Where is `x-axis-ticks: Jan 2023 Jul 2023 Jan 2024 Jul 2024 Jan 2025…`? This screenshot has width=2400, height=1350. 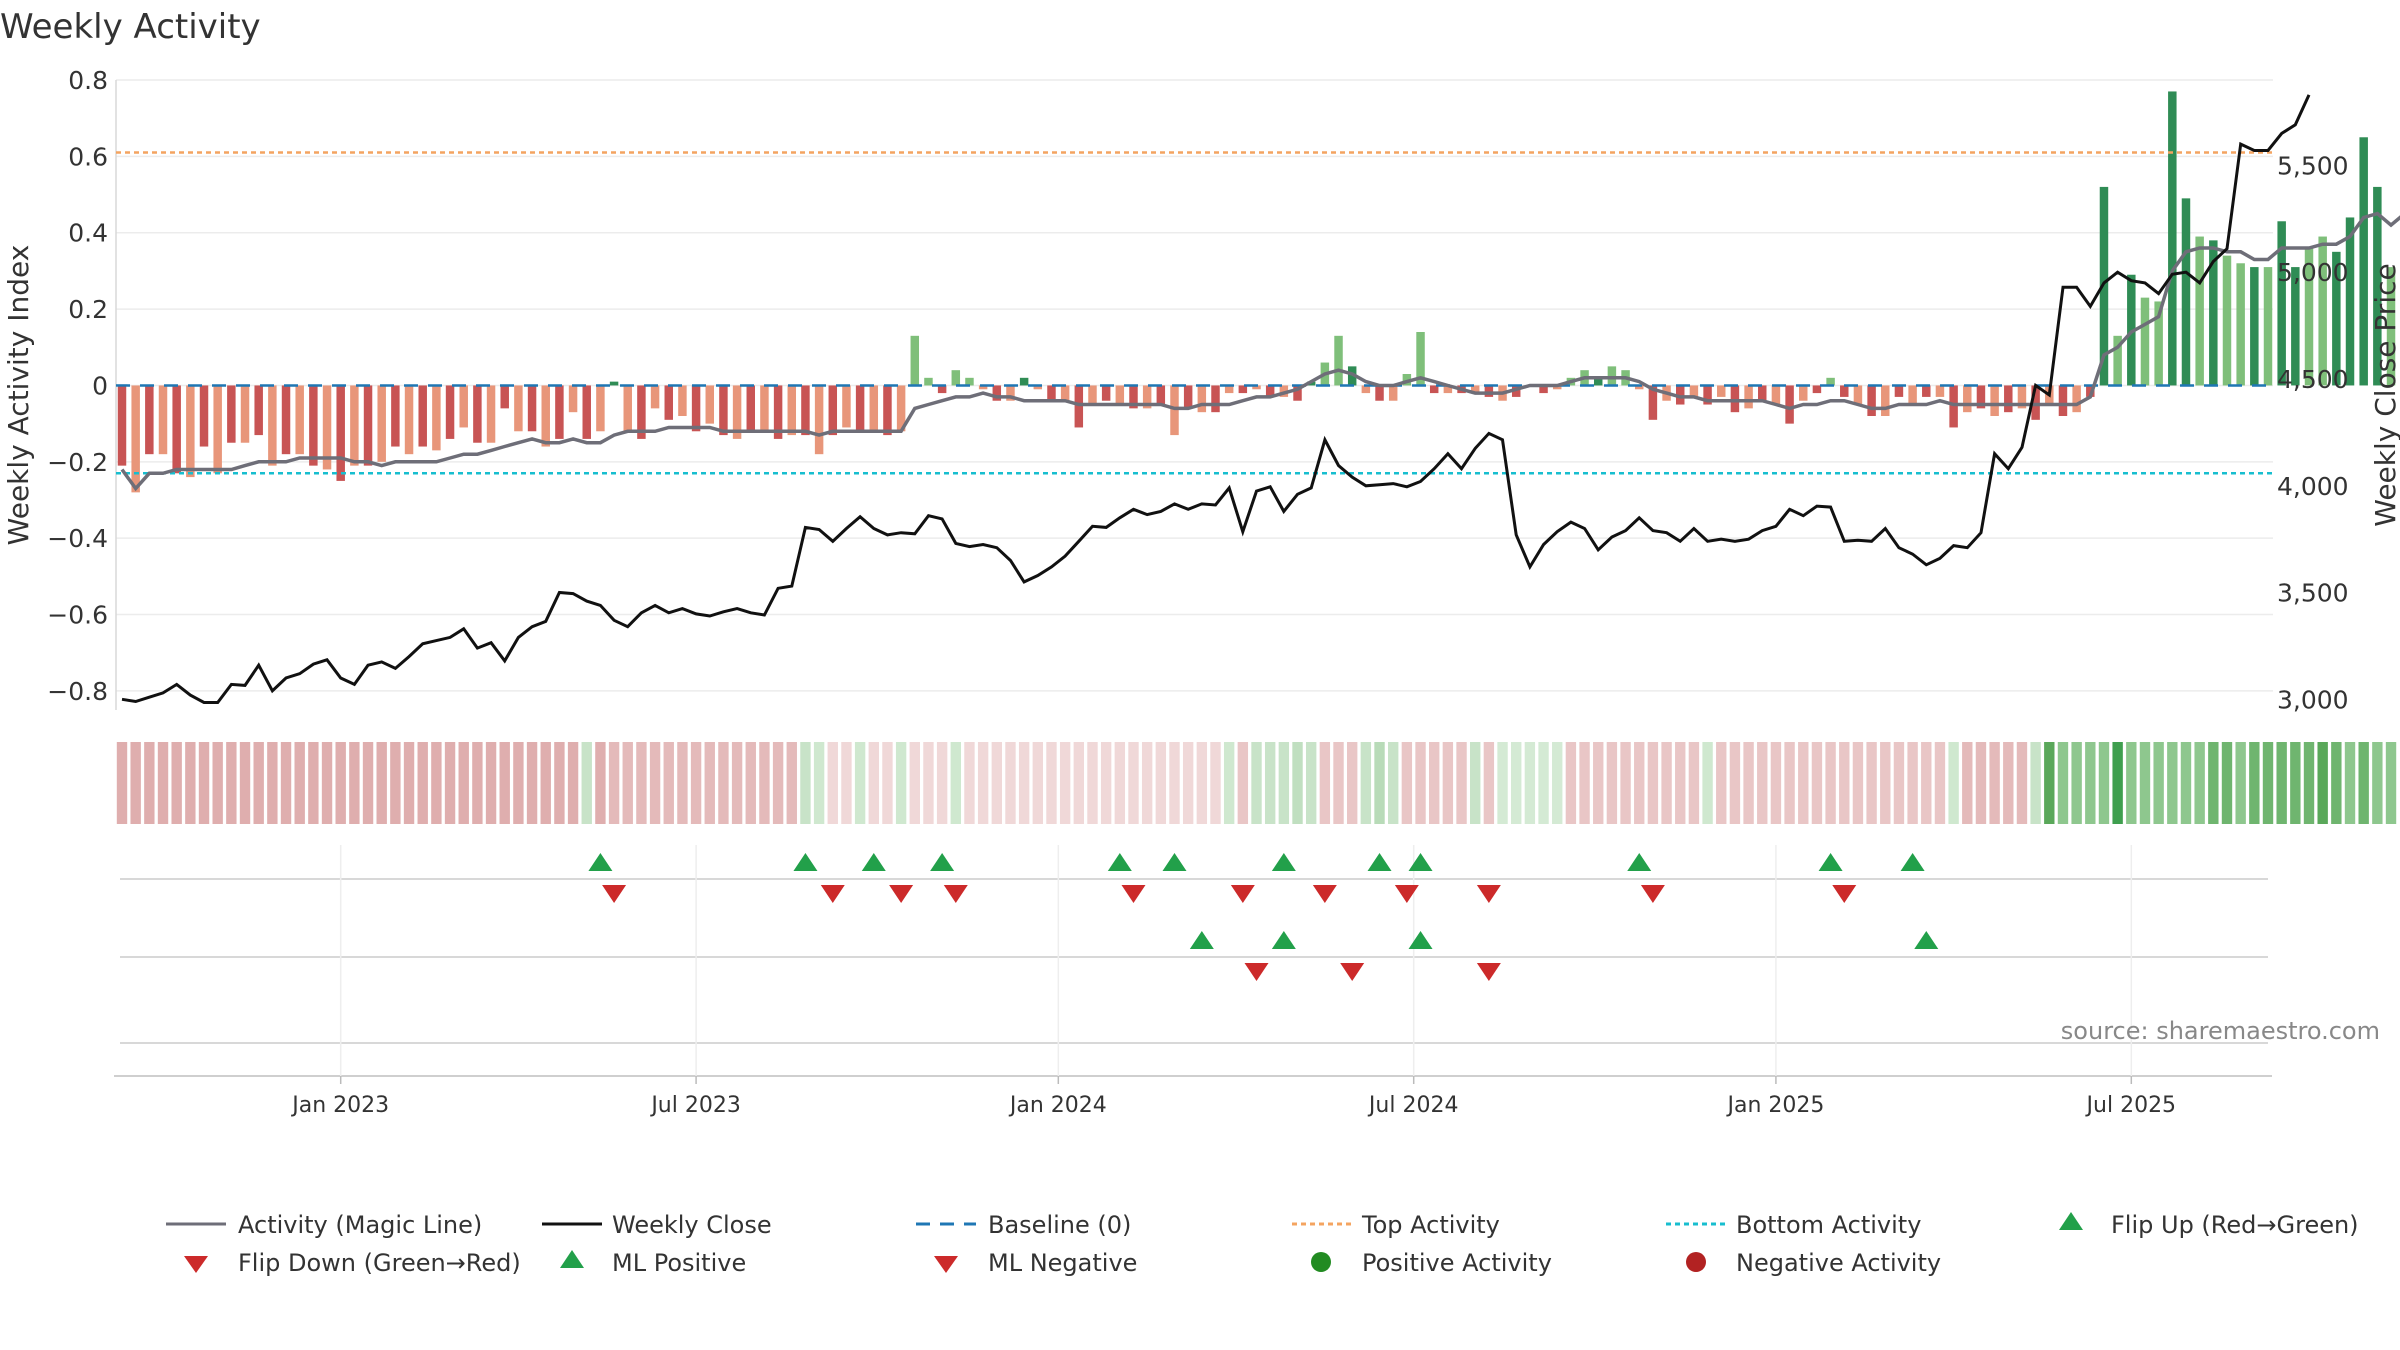
x-axis-ticks: Jan 2023 Jul 2023 Jan 2024 Jul 2024 Jan 2025… is located at coordinates (1233, 1097).